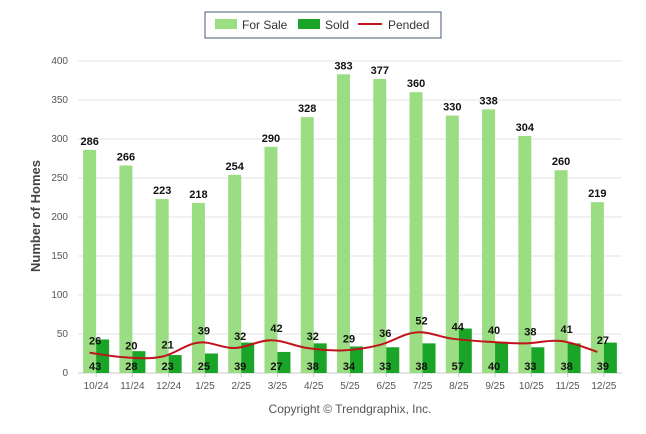  I want to click on label-pended: 26, so click(95, 342).